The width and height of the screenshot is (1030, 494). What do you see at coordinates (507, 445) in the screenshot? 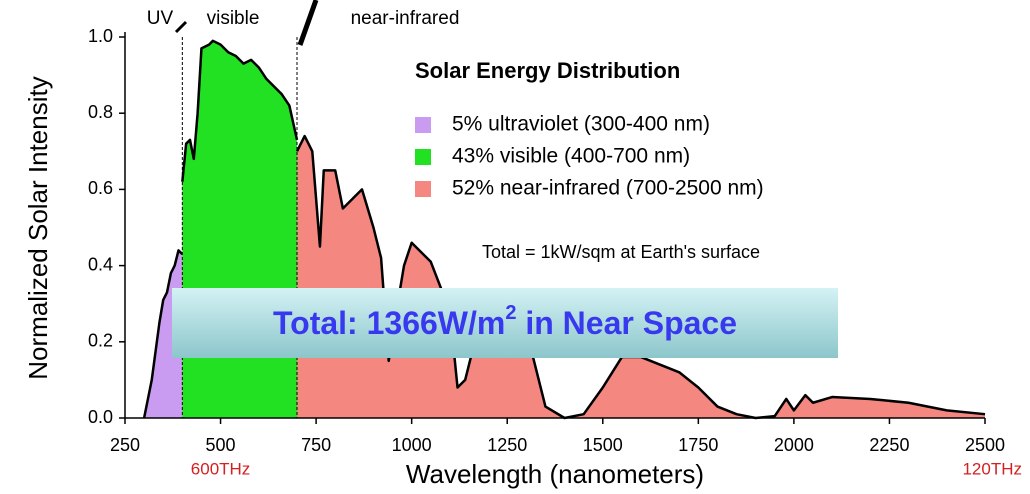
I see `x-tick-label: 1250` at bounding box center [507, 445].